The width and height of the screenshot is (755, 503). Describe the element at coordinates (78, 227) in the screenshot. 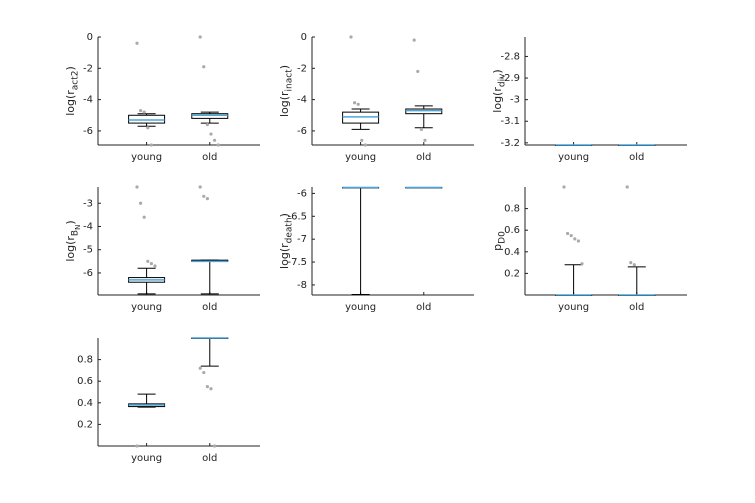

I see `y-axis-label-part: N` at that location.